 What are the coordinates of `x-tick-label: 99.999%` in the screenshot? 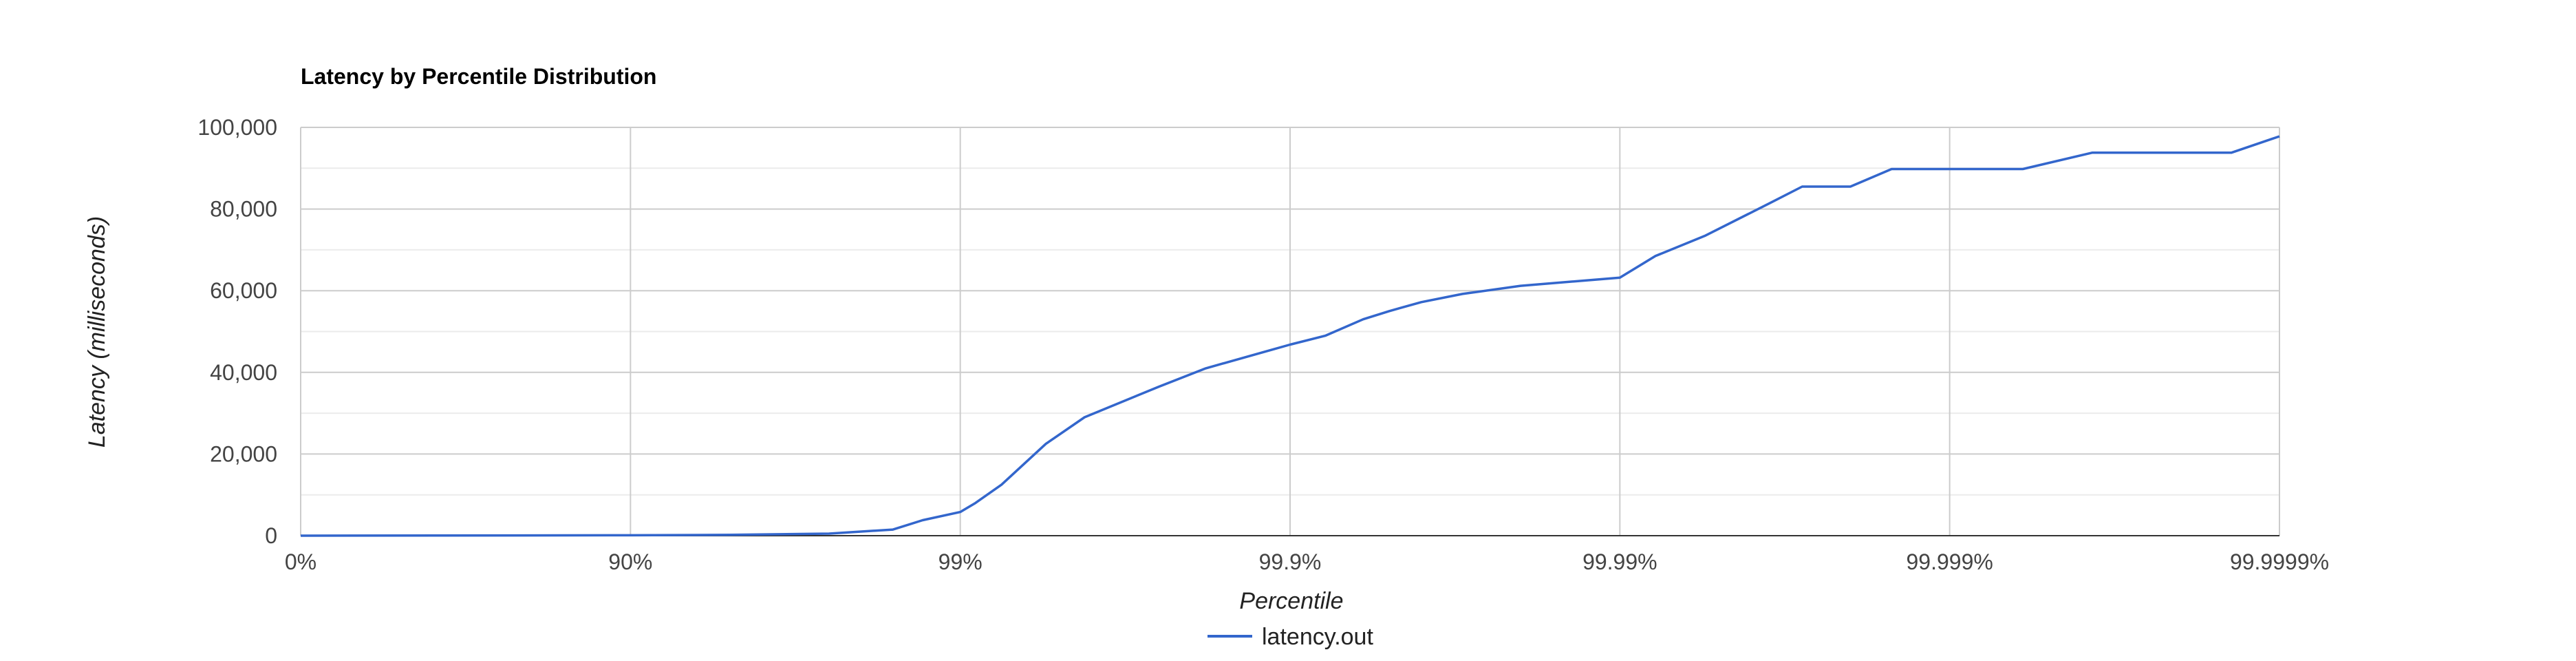 It's located at (1950, 562).